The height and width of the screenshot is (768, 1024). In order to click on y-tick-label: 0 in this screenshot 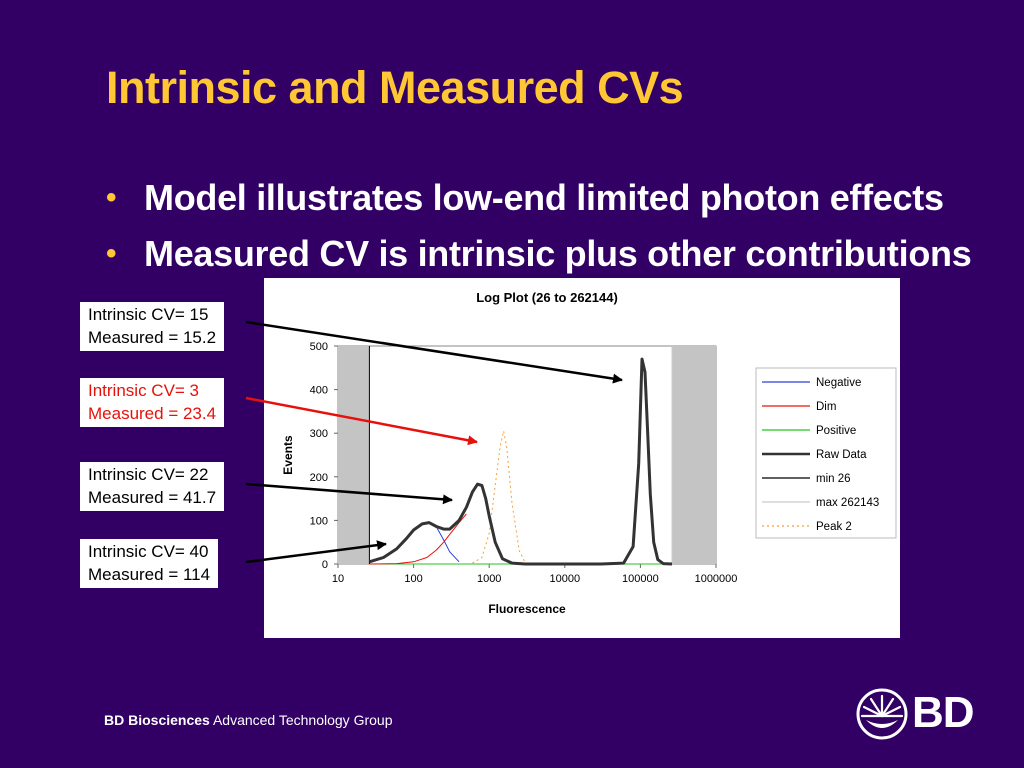, I will do `click(325, 565)`.